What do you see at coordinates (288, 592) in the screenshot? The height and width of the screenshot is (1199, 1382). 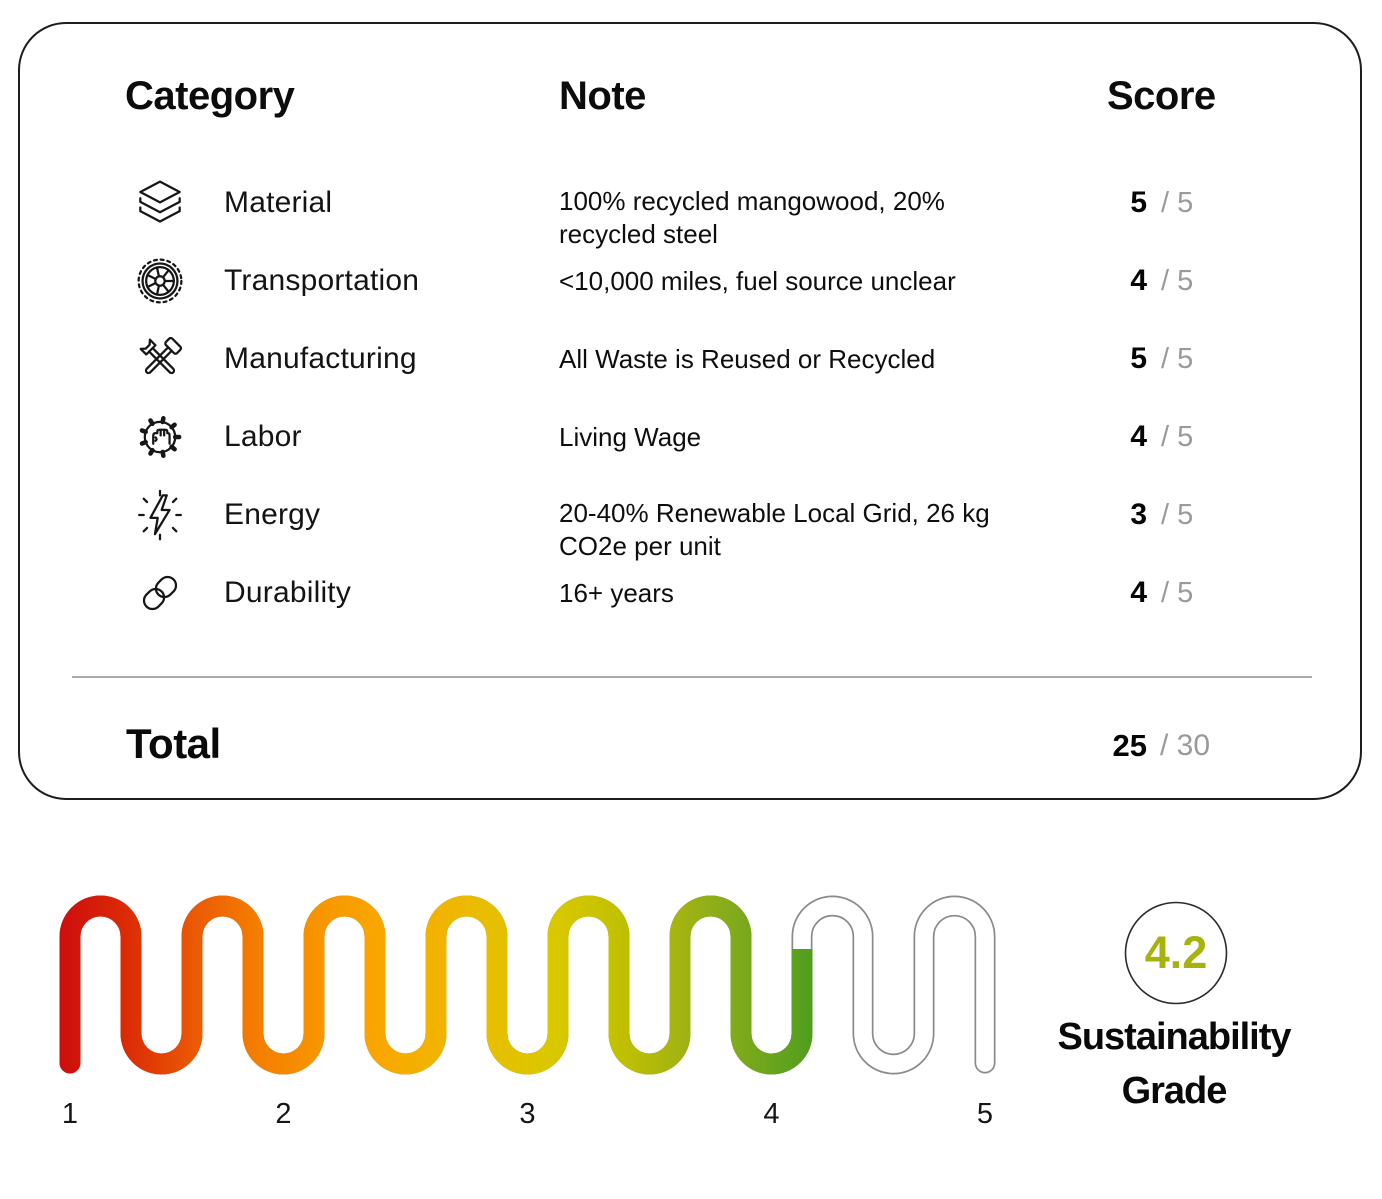 I see `category-label: Durability` at bounding box center [288, 592].